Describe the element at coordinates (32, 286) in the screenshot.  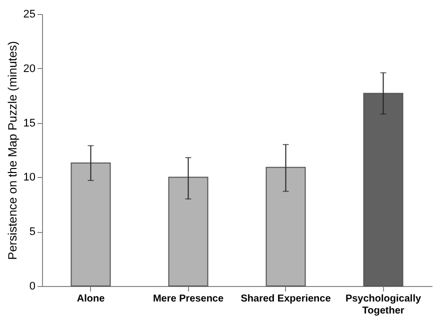
I see `y-tick-label: 0` at that location.